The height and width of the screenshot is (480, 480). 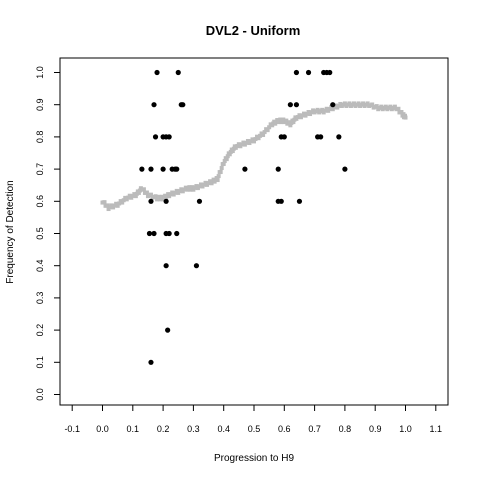 I want to click on x-tick-label: 0.7, so click(x=314, y=429).